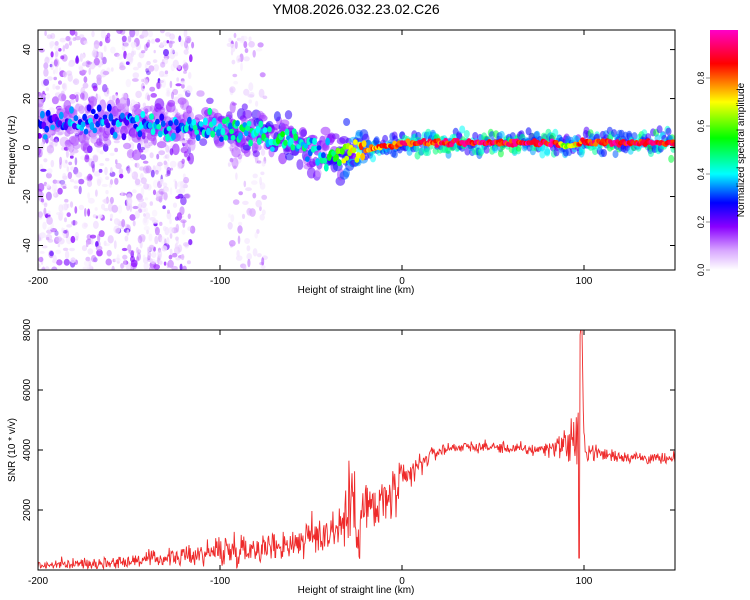 Image resolution: width=750 pixels, height=600 pixels. Describe the element at coordinates (27, 449) in the screenshot. I see `snr-y-tick-label: 4000` at that location.